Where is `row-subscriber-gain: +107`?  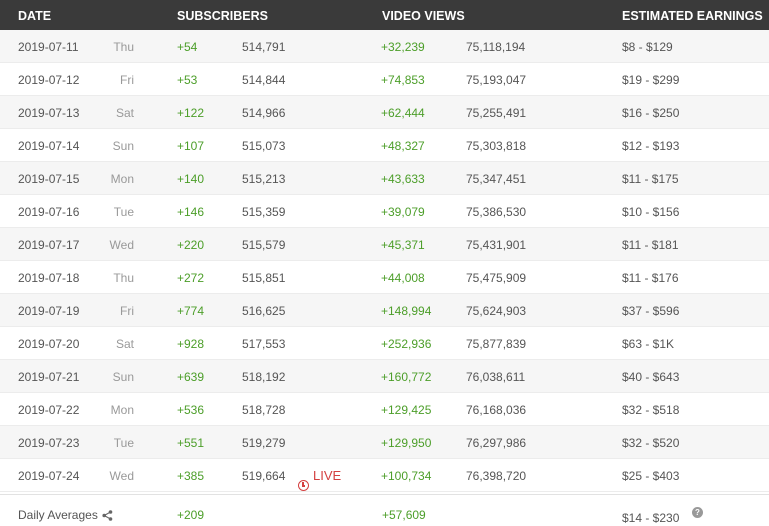 row-subscriber-gain: +107 is located at coordinates (191, 146).